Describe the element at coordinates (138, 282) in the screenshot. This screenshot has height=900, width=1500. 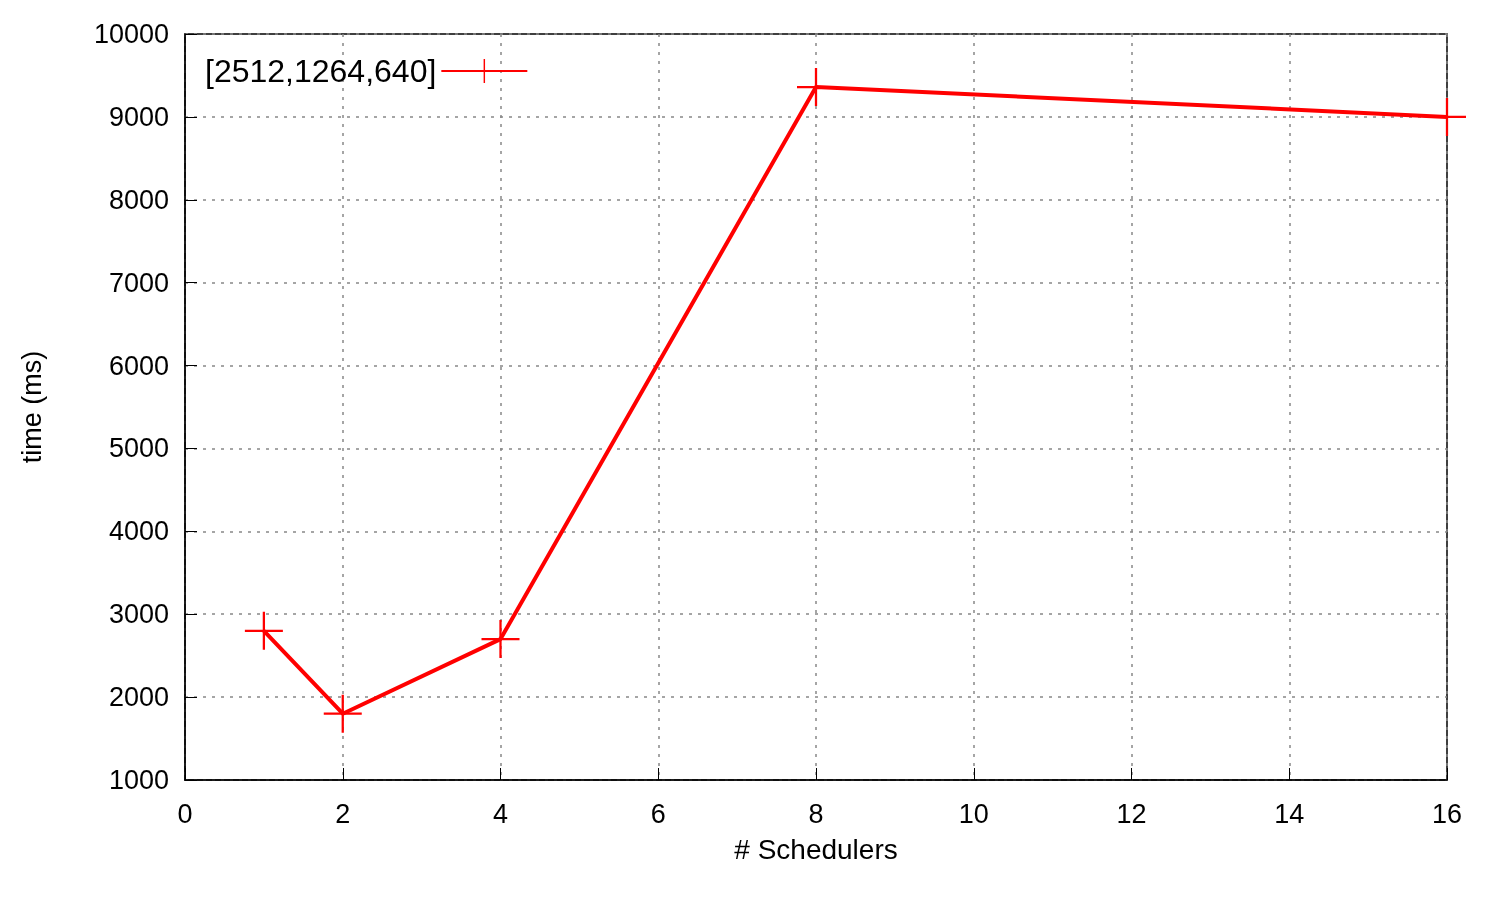
I see `y-tick-label: 7000` at that location.